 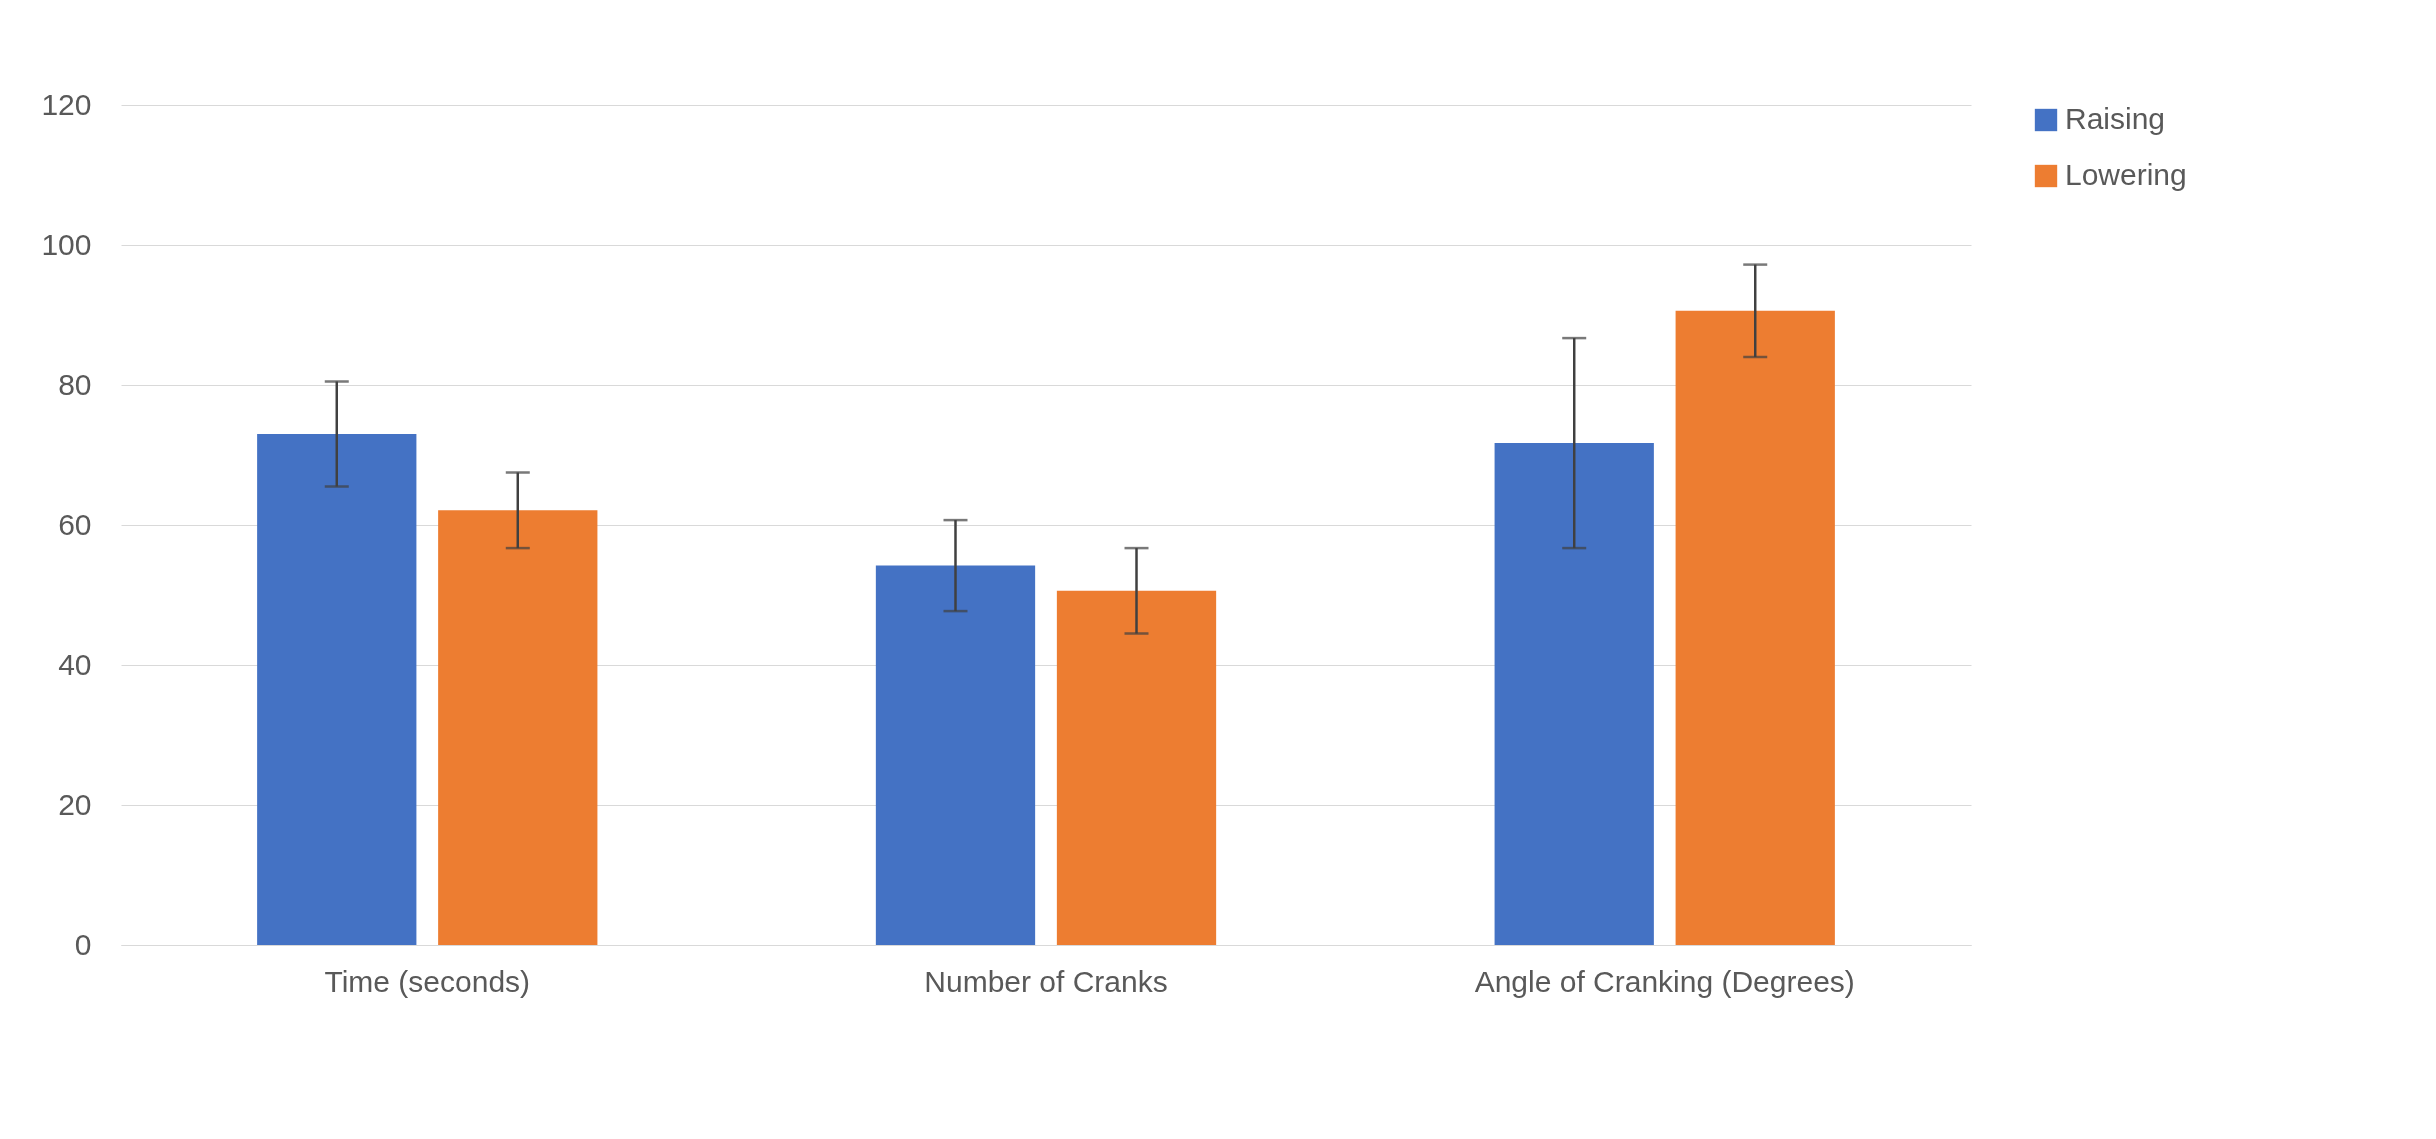 I want to click on x-tick-label: Time (seconds), so click(x=427, y=981).